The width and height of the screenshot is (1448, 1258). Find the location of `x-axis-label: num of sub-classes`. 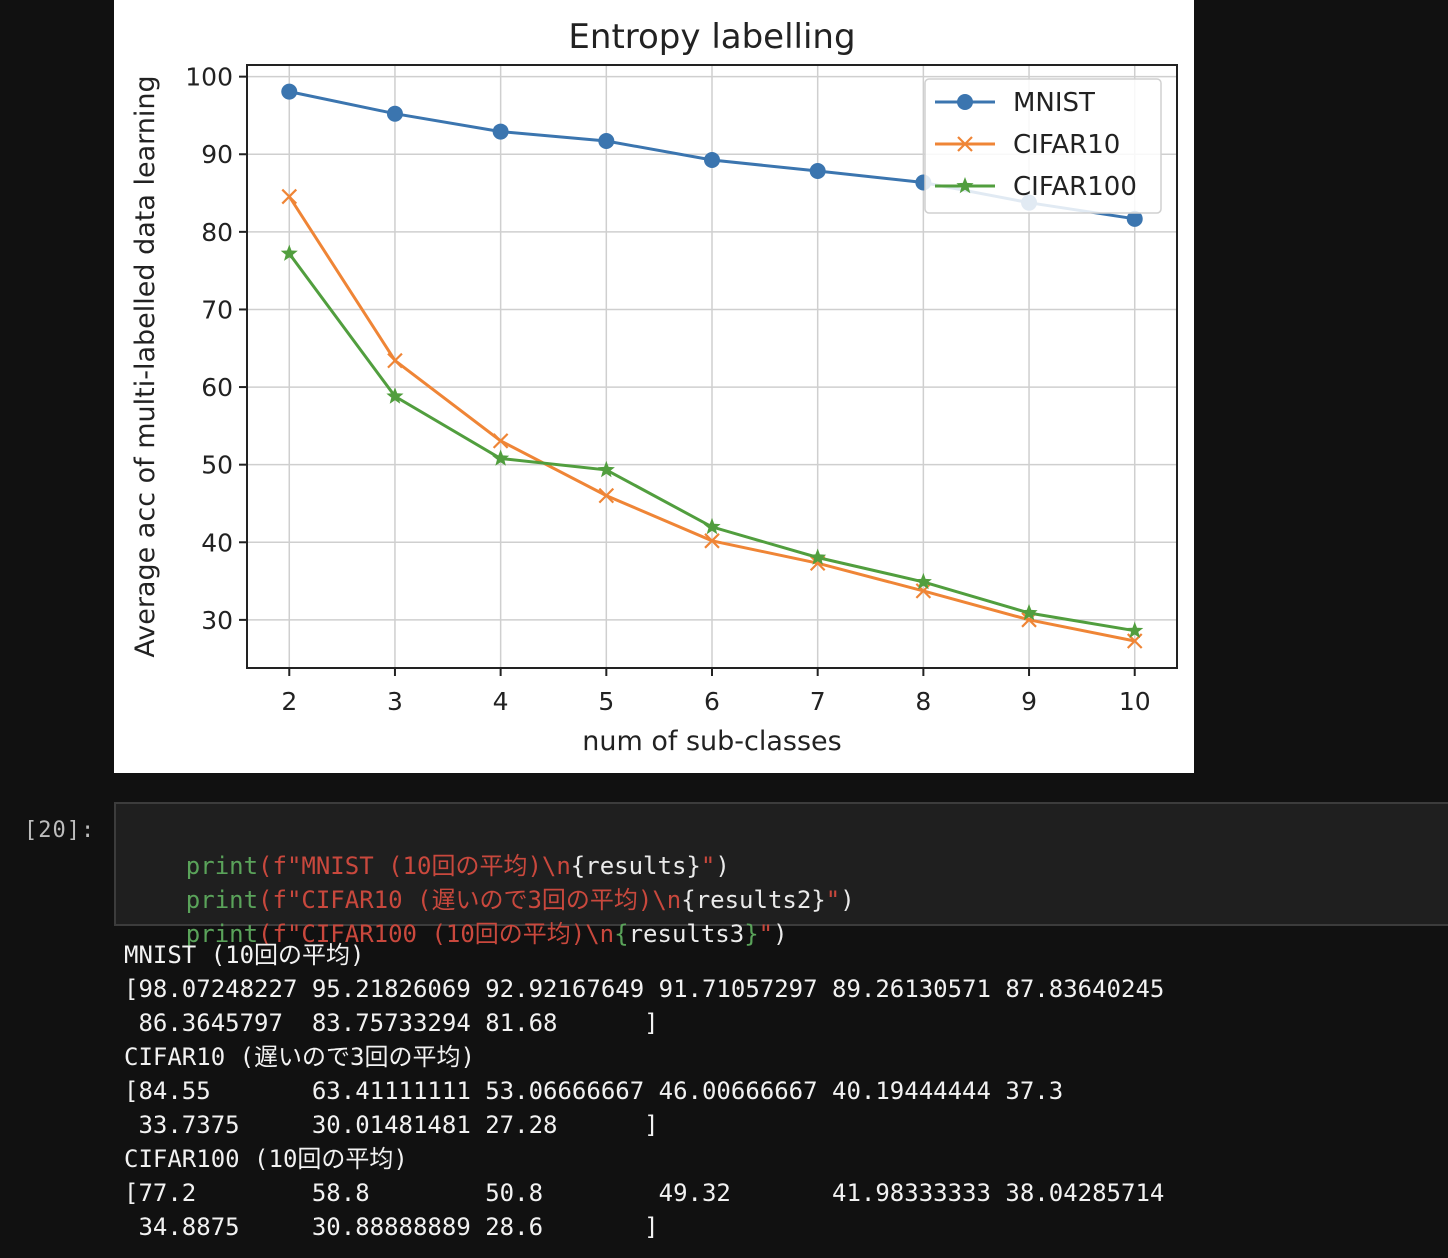

x-axis-label: num of sub-classes is located at coordinates (711, 741).